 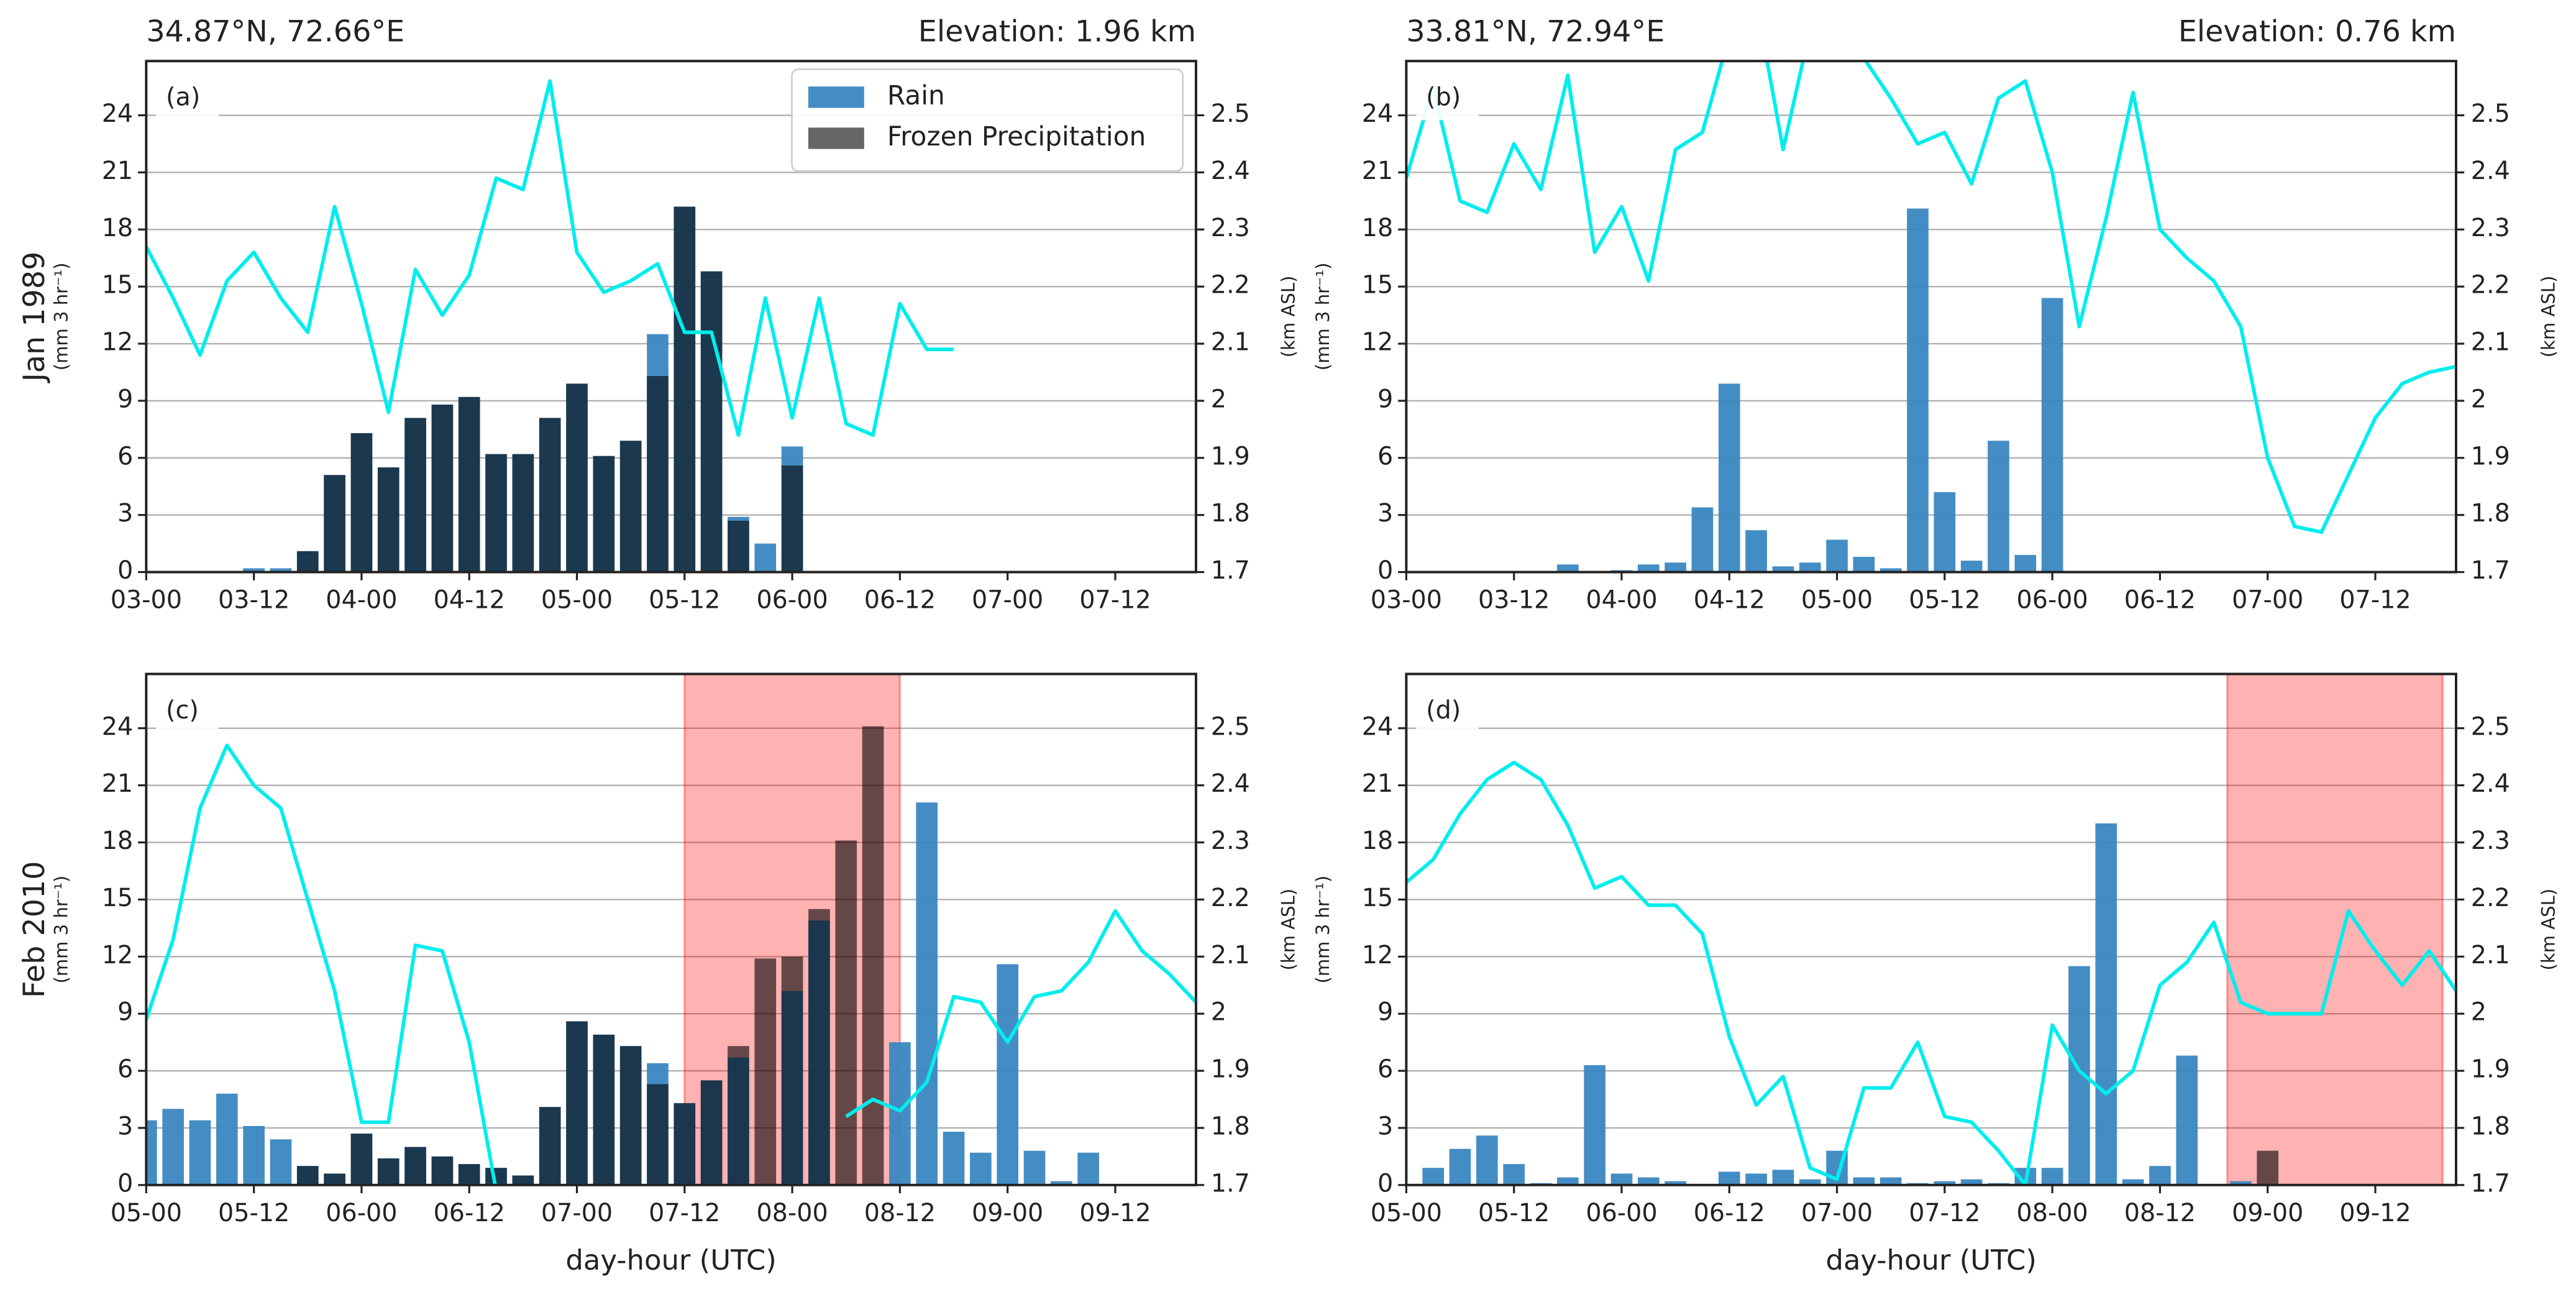 What do you see at coordinates (1385, 399) in the screenshot?
I see `y-tick-label: 9` at bounding box center [1385, 399].